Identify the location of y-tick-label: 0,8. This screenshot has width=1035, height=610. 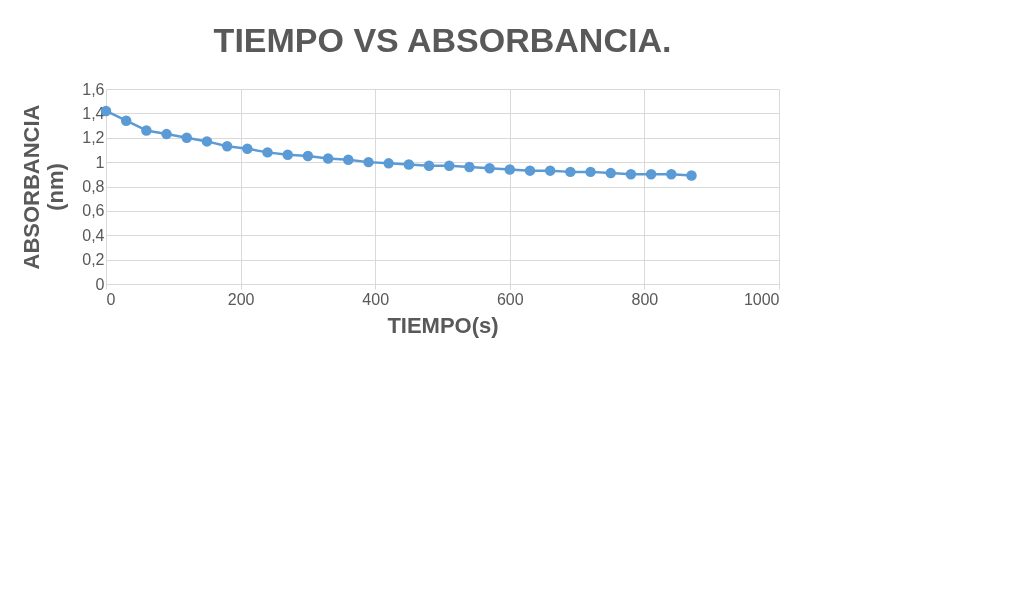
(93, 186).